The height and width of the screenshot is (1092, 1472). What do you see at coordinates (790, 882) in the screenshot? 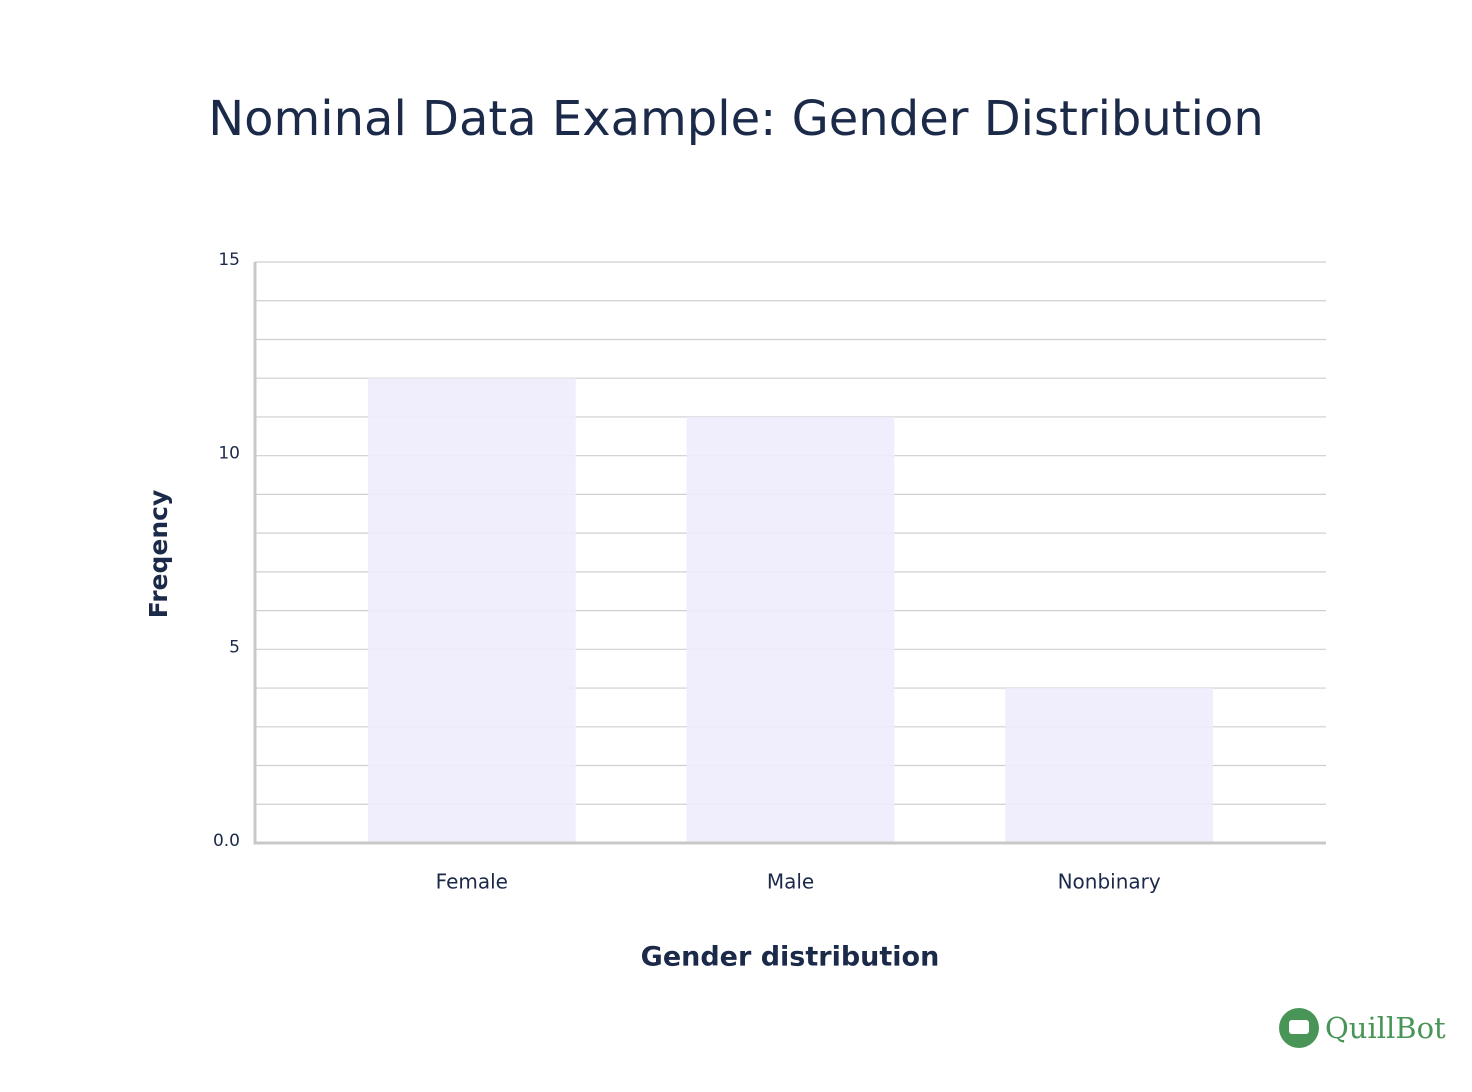
I see `x-tick-label: Male` at bounding box center [790, 882].